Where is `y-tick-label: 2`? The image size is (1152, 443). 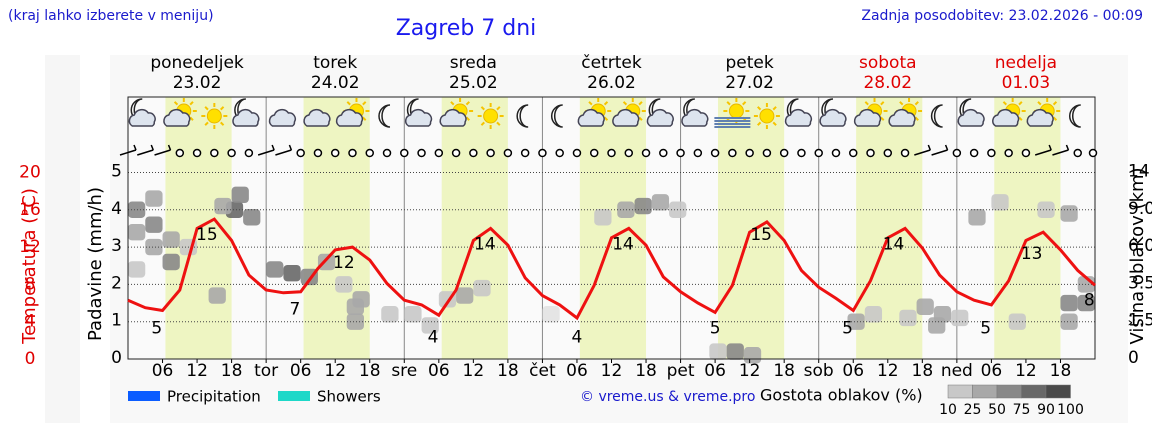
y-tick-label: 2 is located at coordinates (116, 283).